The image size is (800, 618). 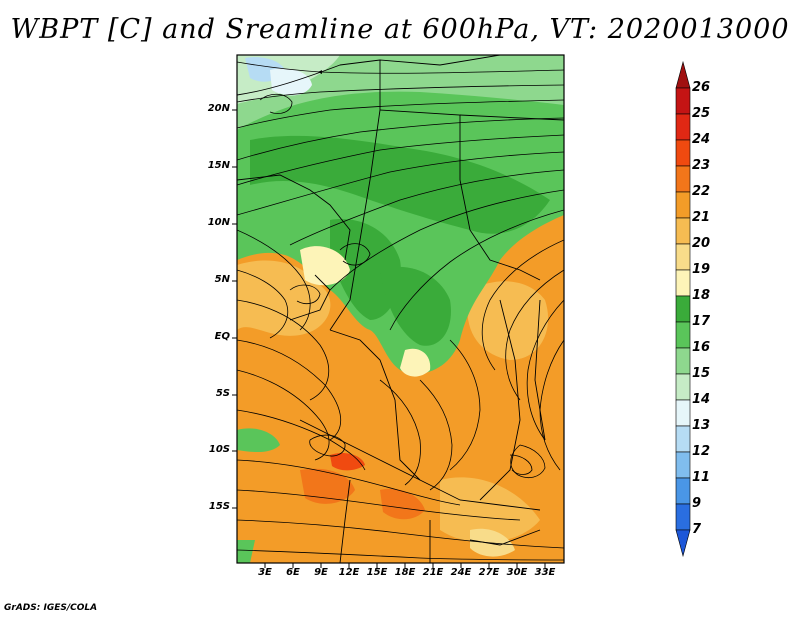 I want to click on colorbar-label: 9, so click(x=697, y=503).